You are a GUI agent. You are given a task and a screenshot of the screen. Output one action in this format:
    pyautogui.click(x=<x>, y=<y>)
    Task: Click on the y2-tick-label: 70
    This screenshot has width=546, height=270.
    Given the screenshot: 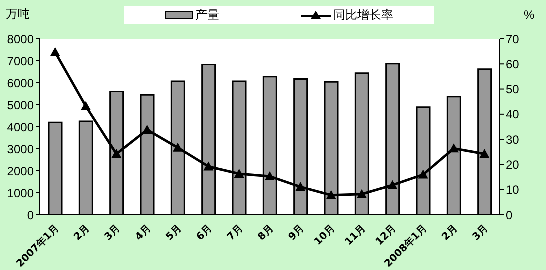 What is the action you would take?
    pyautogui.click(x=513, y=39)
    